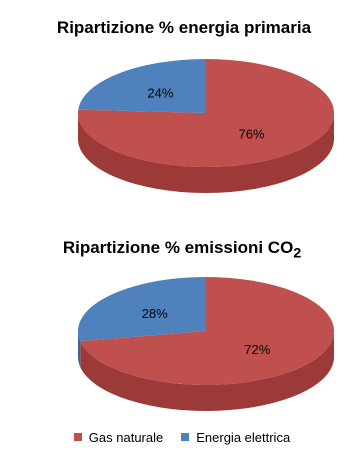 The image size is (364, 452). I want to click on legend-item-energia-elettrica: Energia elettrica, so click(235, 437).